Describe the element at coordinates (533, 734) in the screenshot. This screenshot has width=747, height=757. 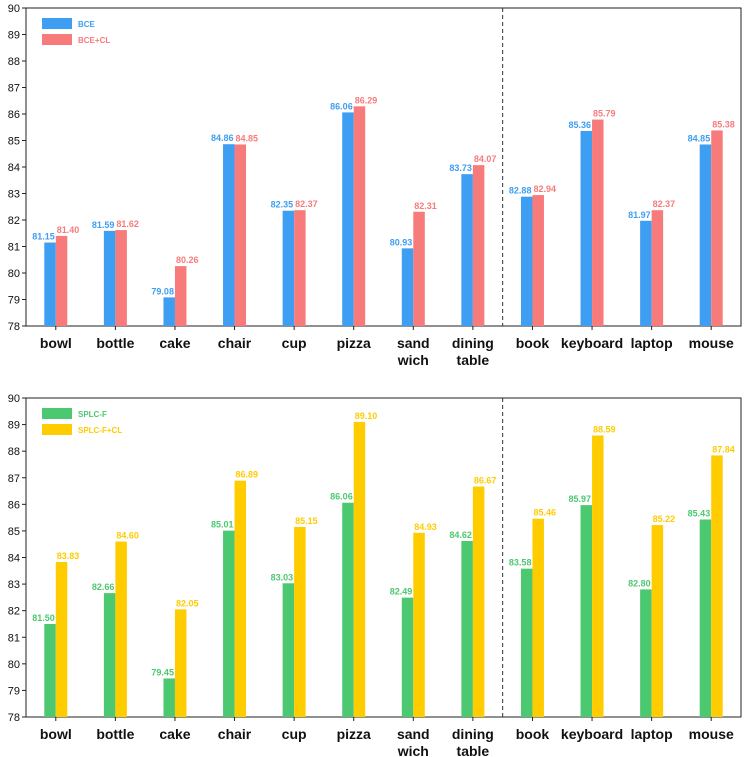
I see `x-tick-label: book` at that location.